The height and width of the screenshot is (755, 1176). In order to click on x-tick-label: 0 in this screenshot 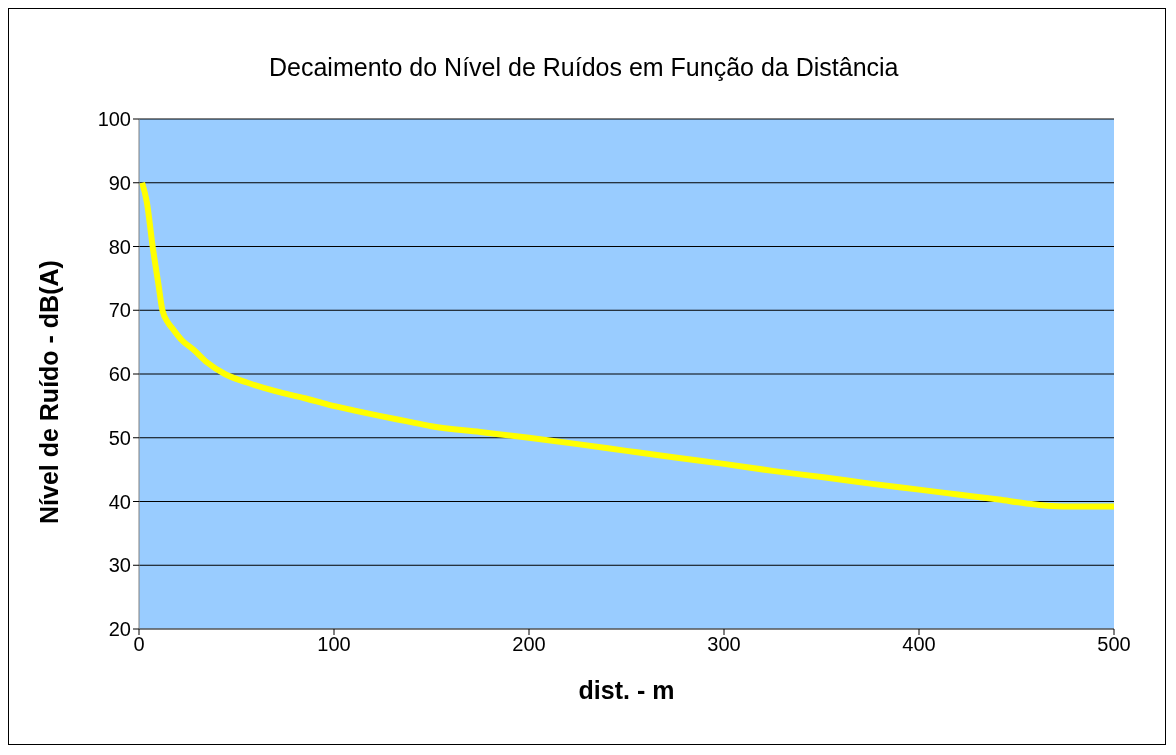, I will do `click(139, 644)`.